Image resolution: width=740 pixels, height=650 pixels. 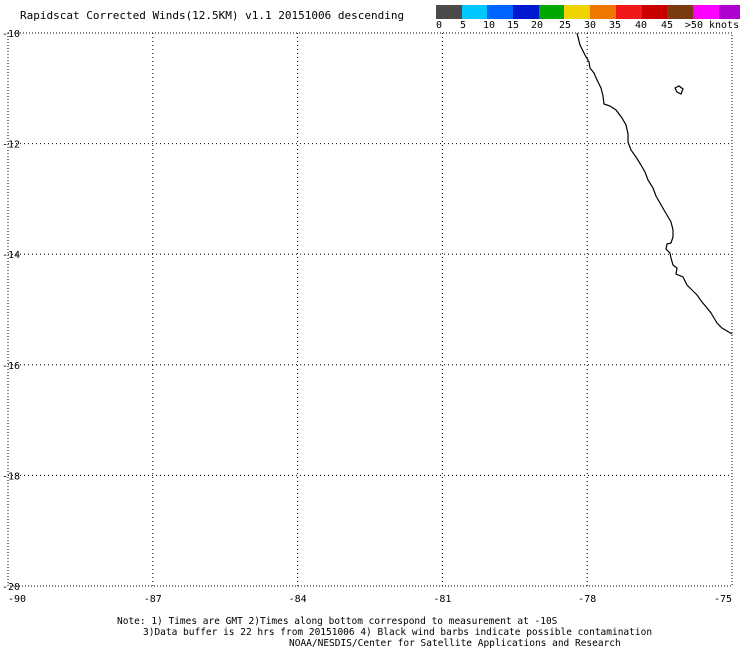 What do you see at coordinates (615, 25) in the screenshot?
I see `colorbar-label: 35` at bounding box center [615, 25].